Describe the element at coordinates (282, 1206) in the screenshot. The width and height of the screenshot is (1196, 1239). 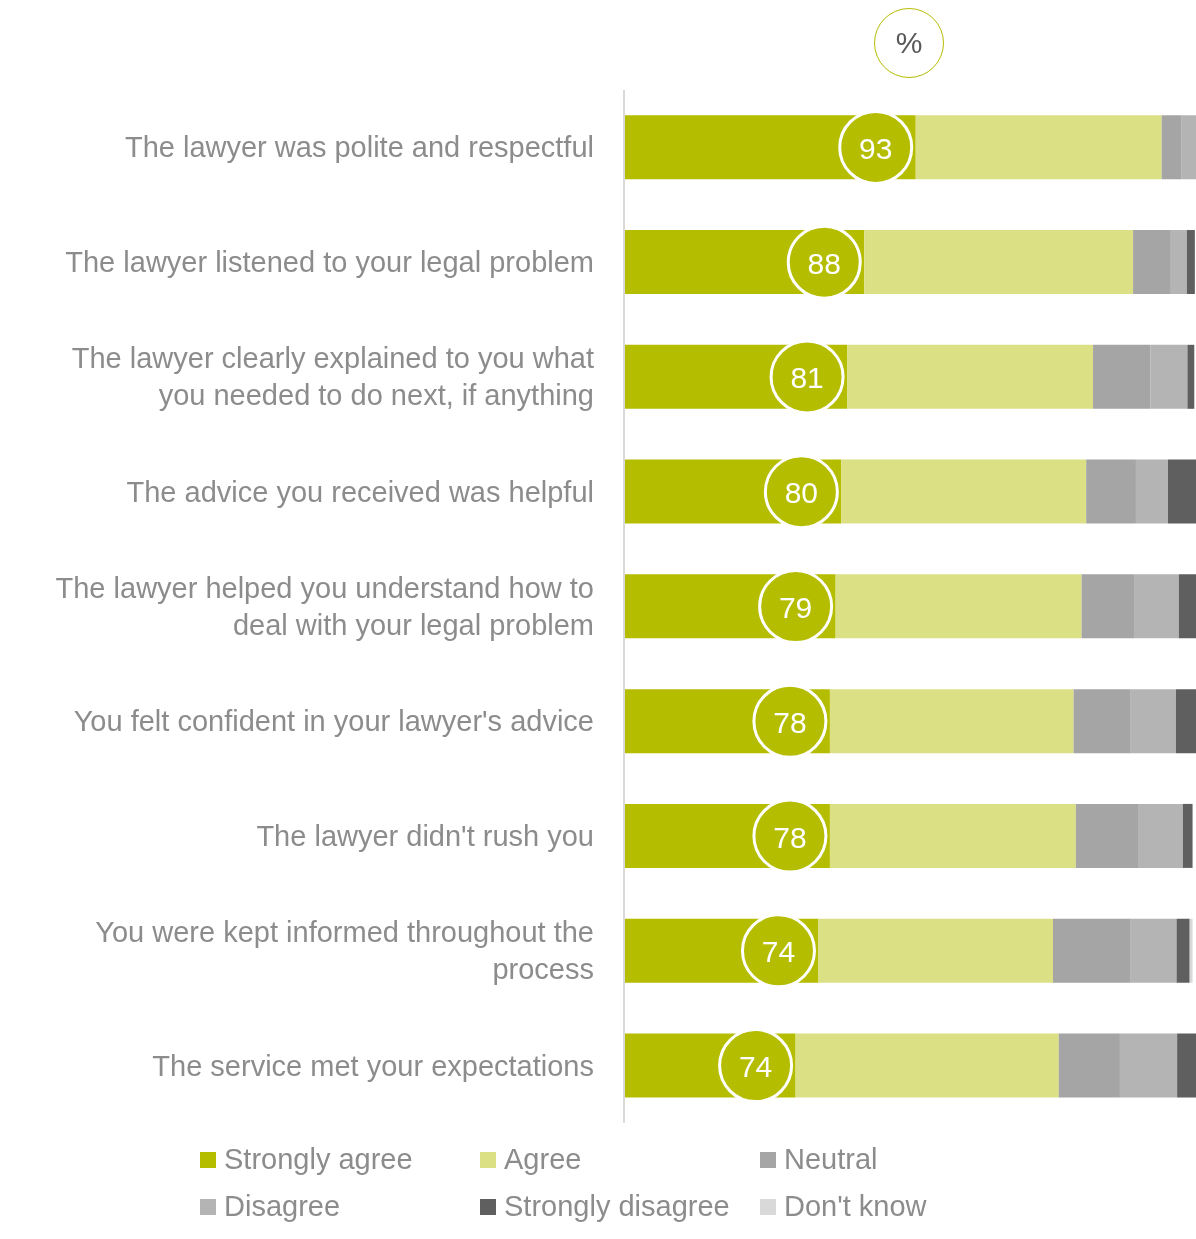
I see `legend-label: Disagree` at that location.